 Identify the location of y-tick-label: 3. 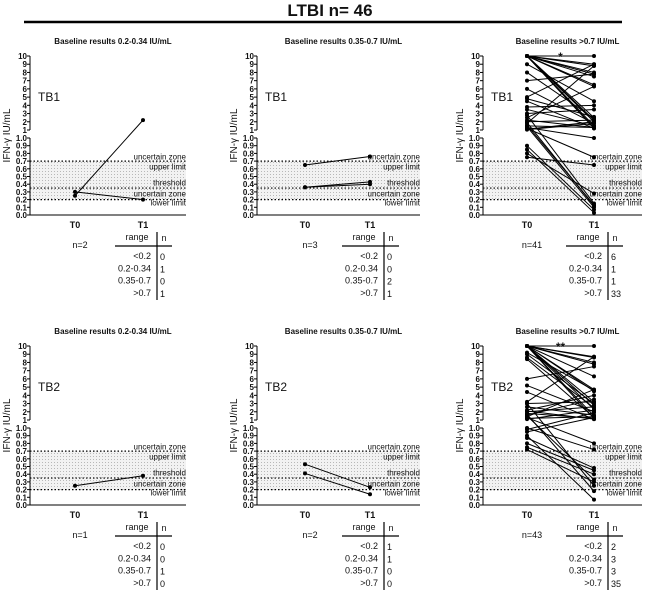
(25, 404).